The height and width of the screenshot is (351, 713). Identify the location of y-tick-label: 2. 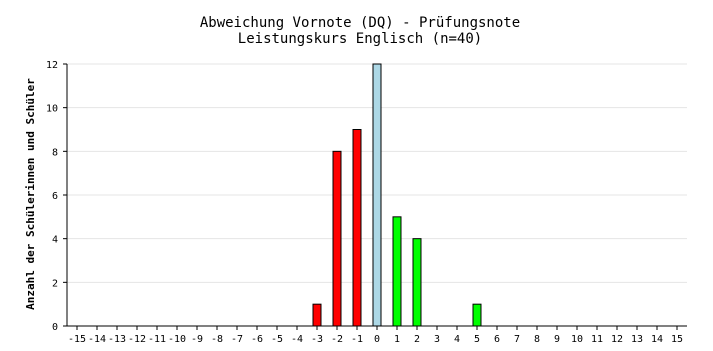
(55, 283).